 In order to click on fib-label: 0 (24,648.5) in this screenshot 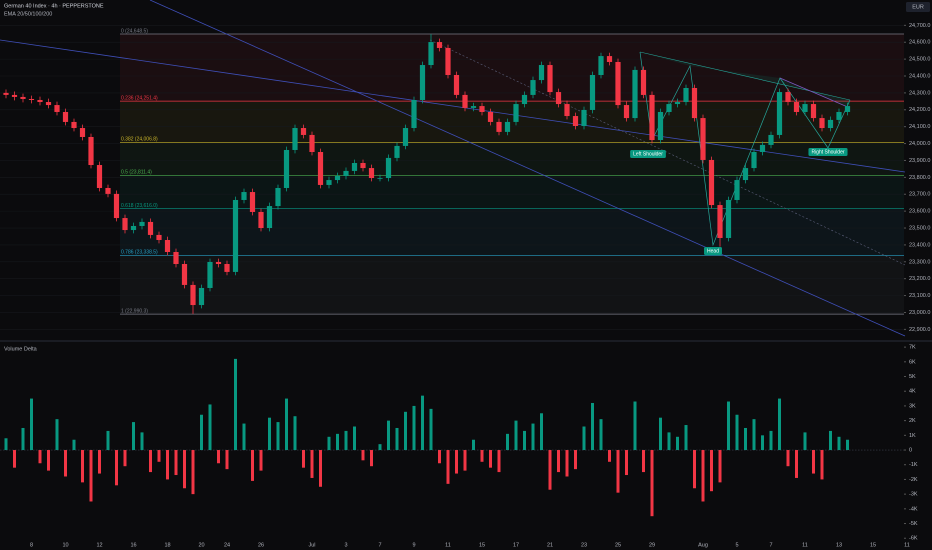, I will do `click(134, 31)`.